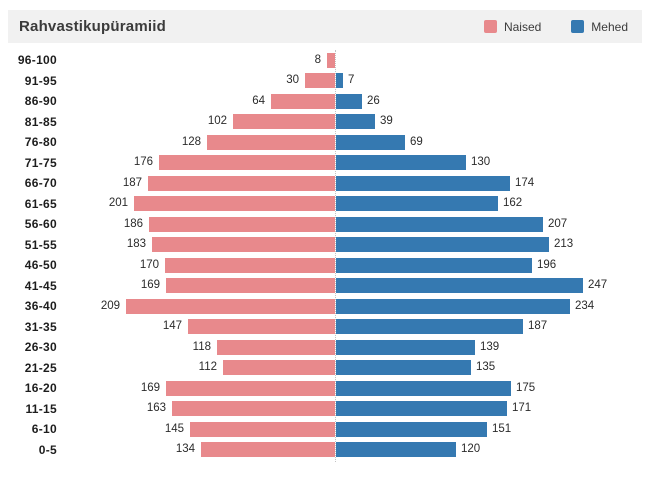 This screenshot has width=650, height=483. I want to click on age-group-label: 46-50, so click(40, 265).